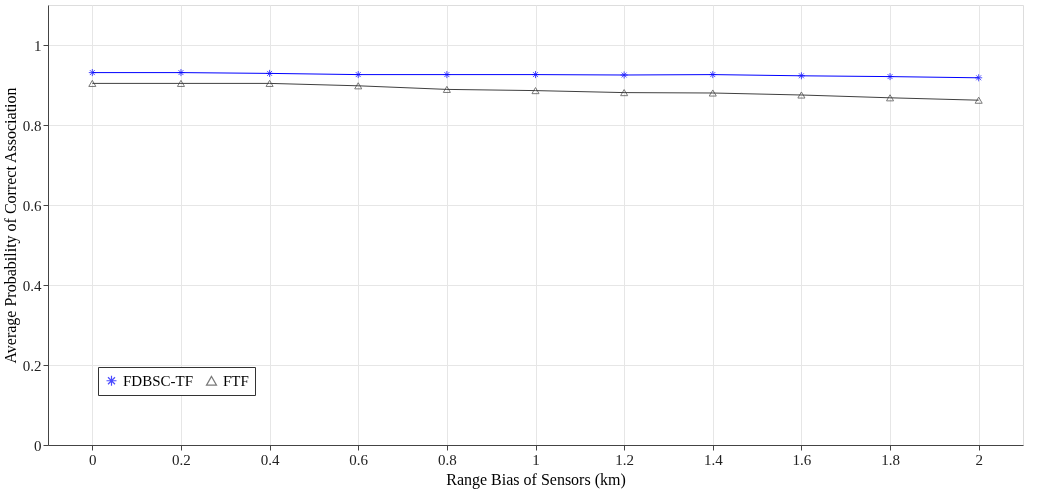 The height and width of the screenshot is (499, 1049). What do you see at coordinates (32, 365) in the screenshot?
I see `y-tick-label: 0.2` at bounding box center [32, 365].